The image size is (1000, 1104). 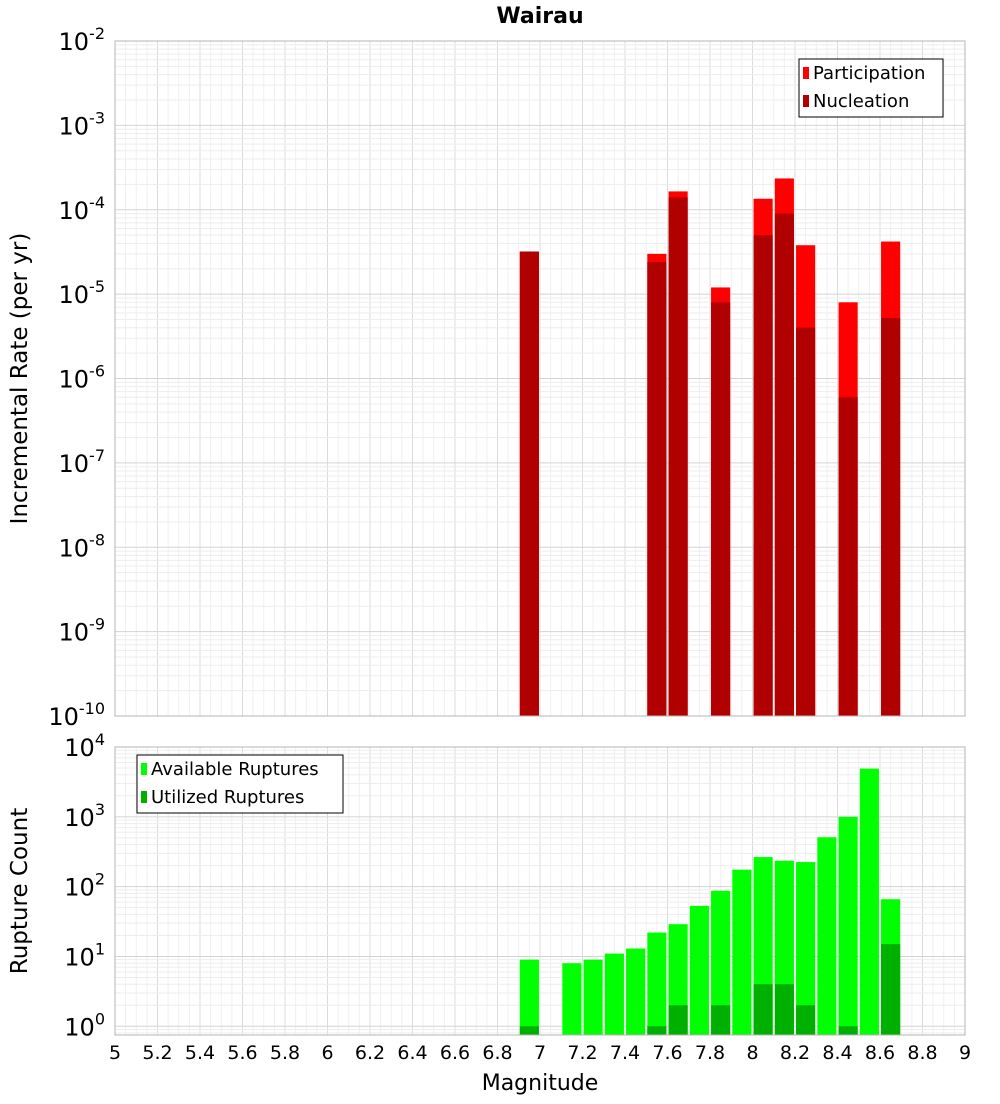 I want to click on y-tick-label: 10³, so click(x=84, y=816).